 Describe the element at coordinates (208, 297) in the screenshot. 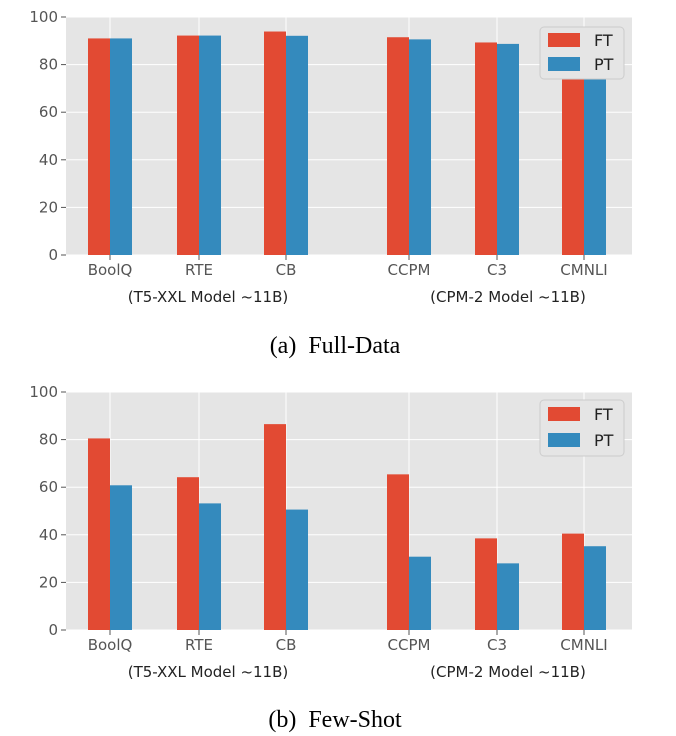

I see `group-label-t5-full-data: (T5-XXL Model ~11B)` at that location.